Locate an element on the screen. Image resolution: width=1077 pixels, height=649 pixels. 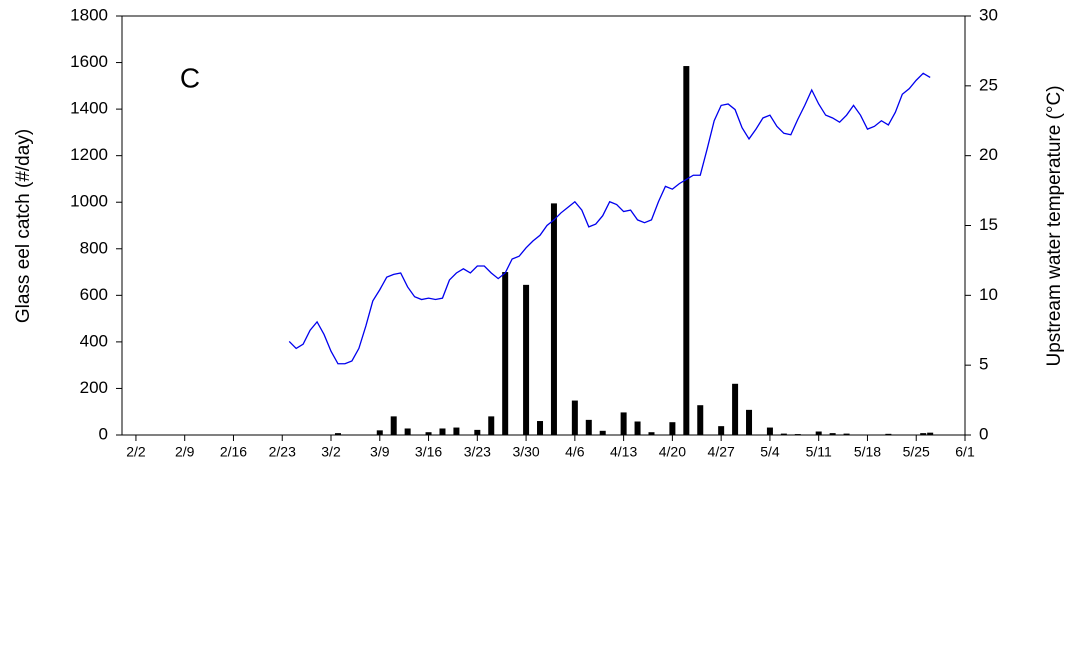
x-tick-label: 2/9 is located at coordinates (185, 452).